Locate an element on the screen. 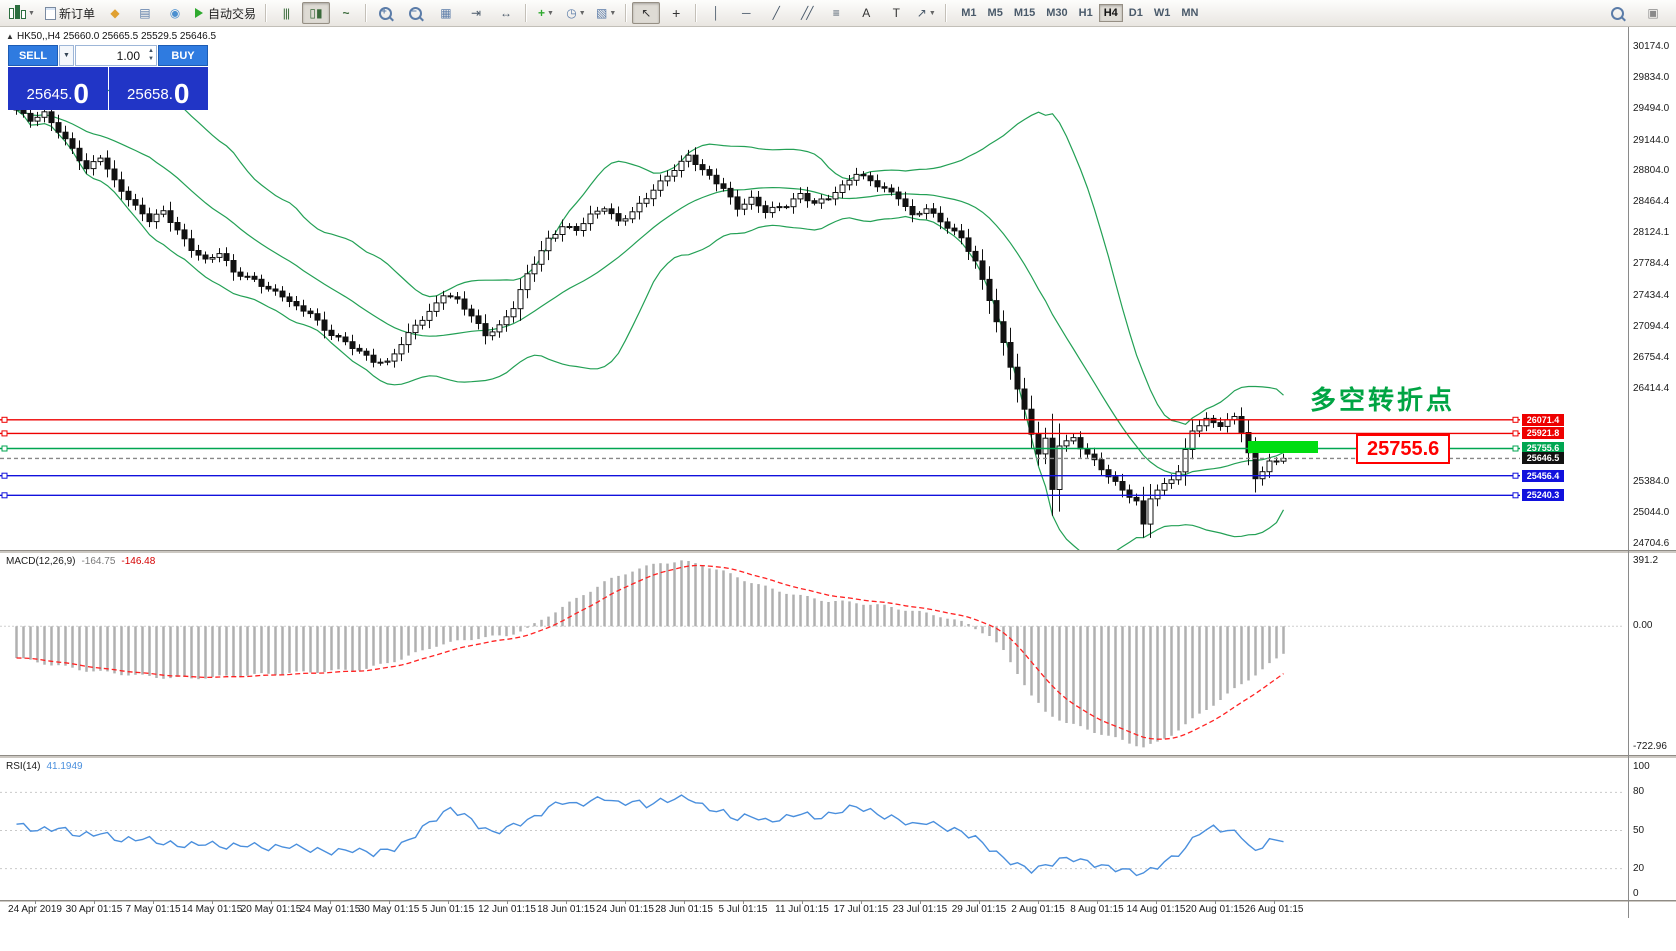  auto-scroll-icon: ⇥ is located at coordinates (475, 13).